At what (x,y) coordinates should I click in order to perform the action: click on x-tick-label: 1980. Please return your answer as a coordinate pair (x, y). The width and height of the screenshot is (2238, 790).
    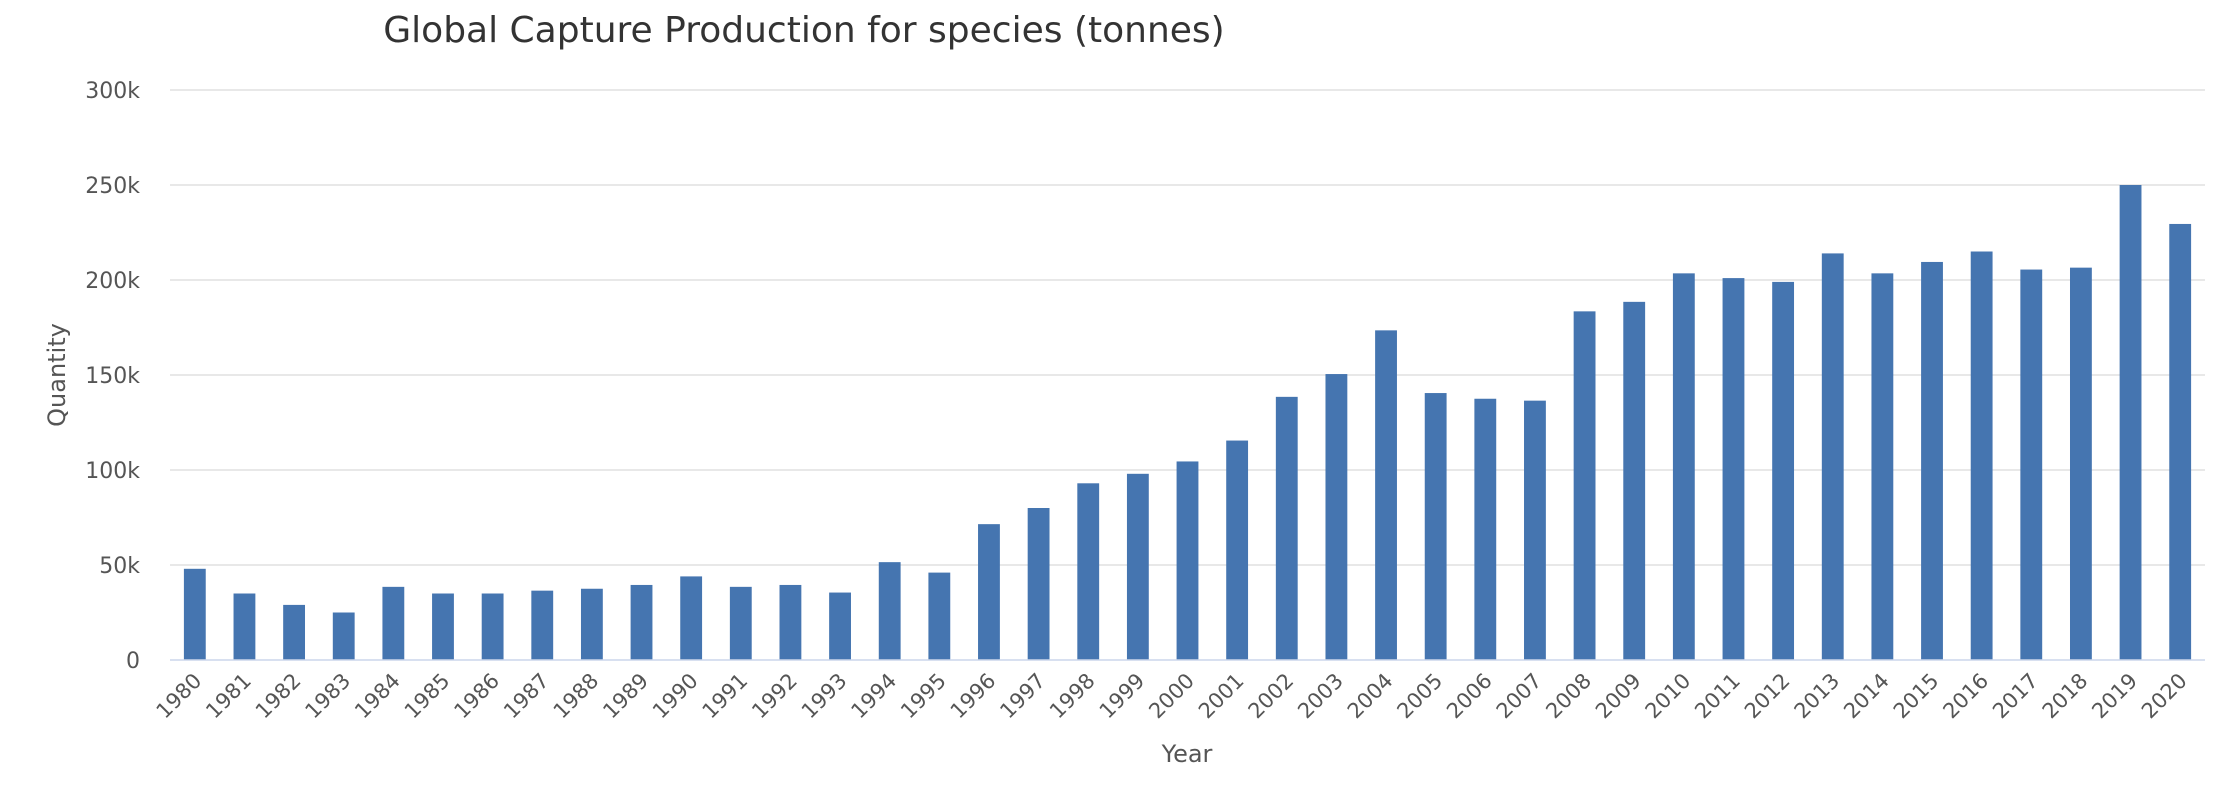
    Looking at the image, I should click on (179, 696).